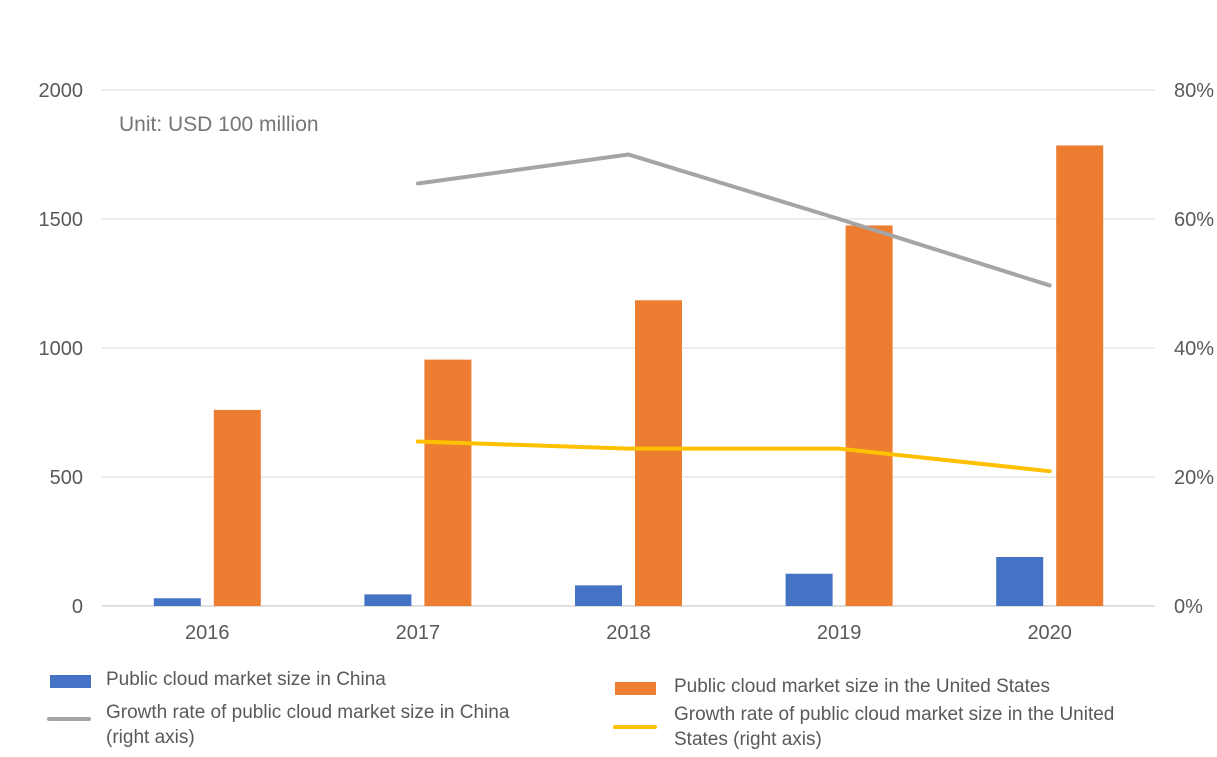  What do you see at coordinates (77, 607) in the screenshot?
I see `y-left-tick-label: 0` at bounding box center [77, 607].